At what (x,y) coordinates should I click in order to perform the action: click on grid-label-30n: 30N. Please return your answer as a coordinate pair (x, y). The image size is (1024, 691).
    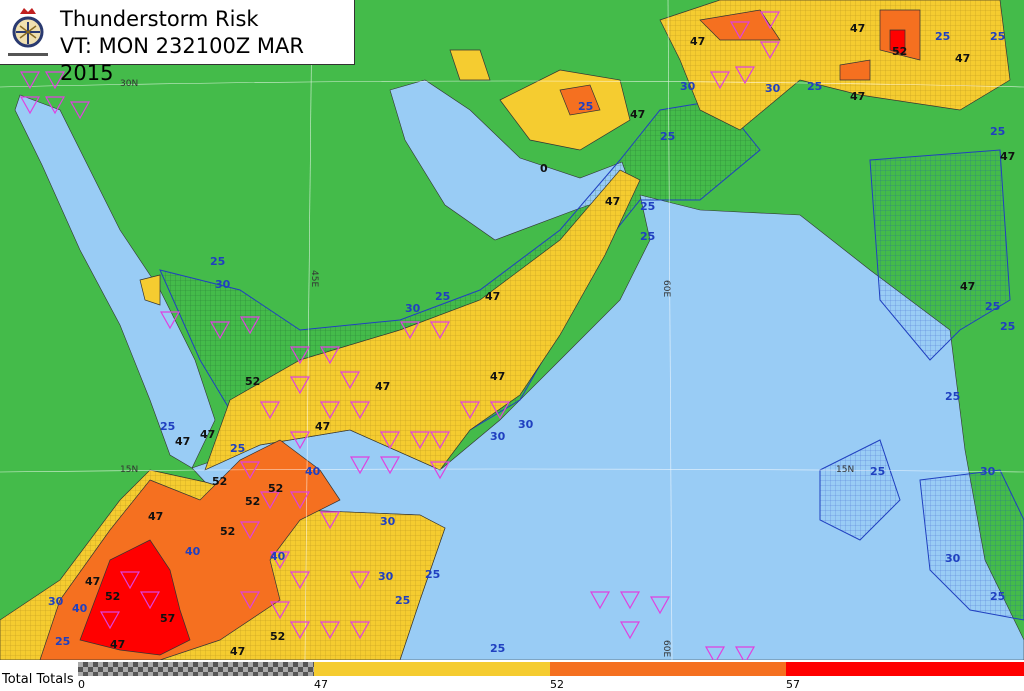
    Looking at the image, I should click on (129, 84).